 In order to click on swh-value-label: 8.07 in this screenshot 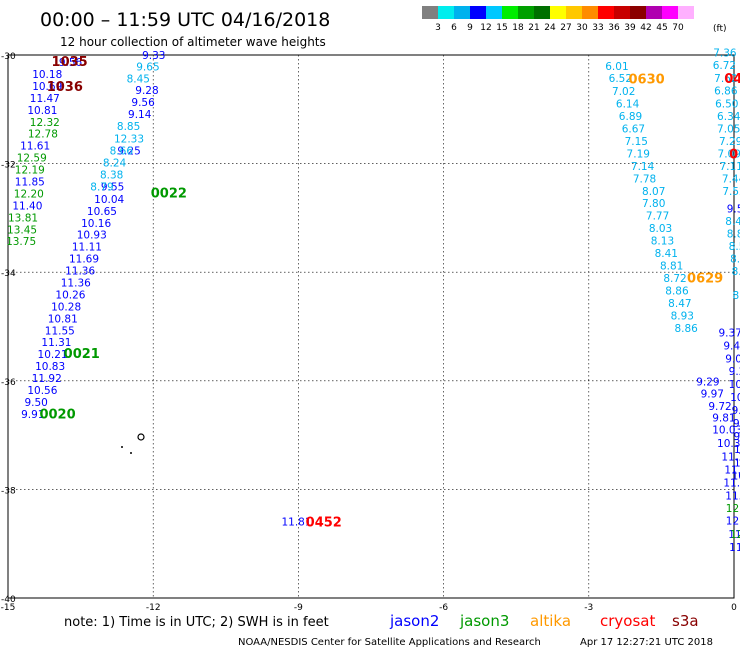, I will do `click(653, 192)`.